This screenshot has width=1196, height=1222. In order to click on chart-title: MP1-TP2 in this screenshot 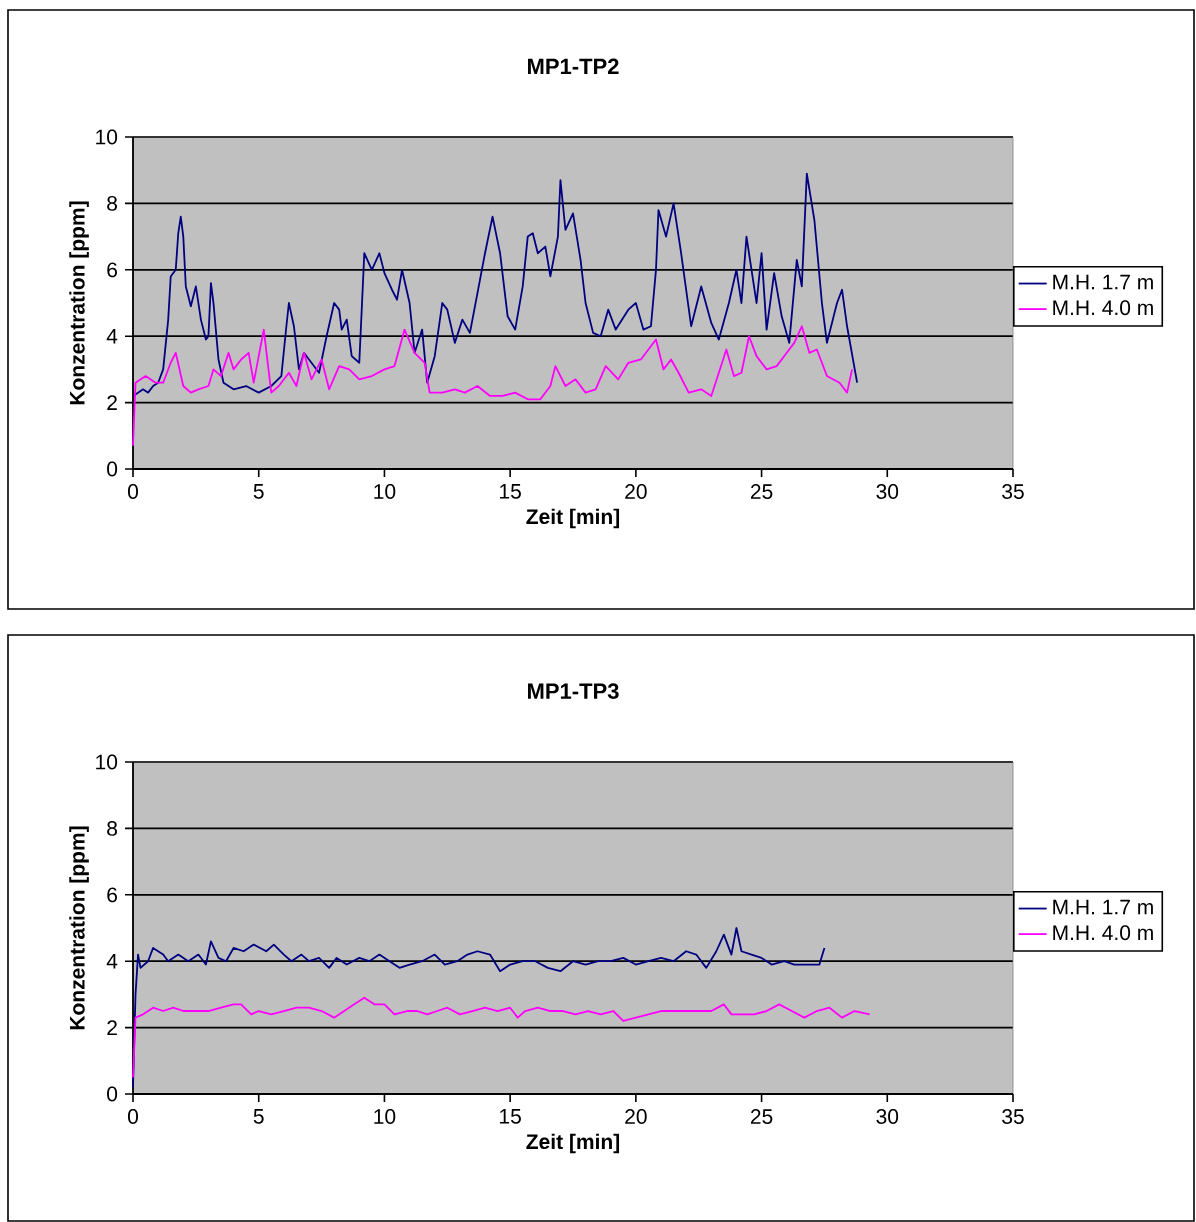, I will do `click(573, 66)`.